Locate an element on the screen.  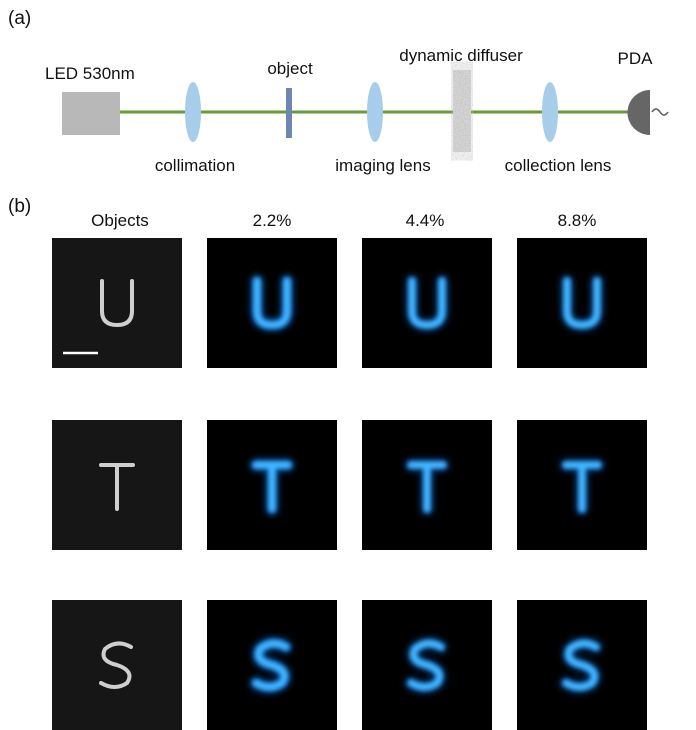
component-label: PDA is located at coordinates (636, 58).